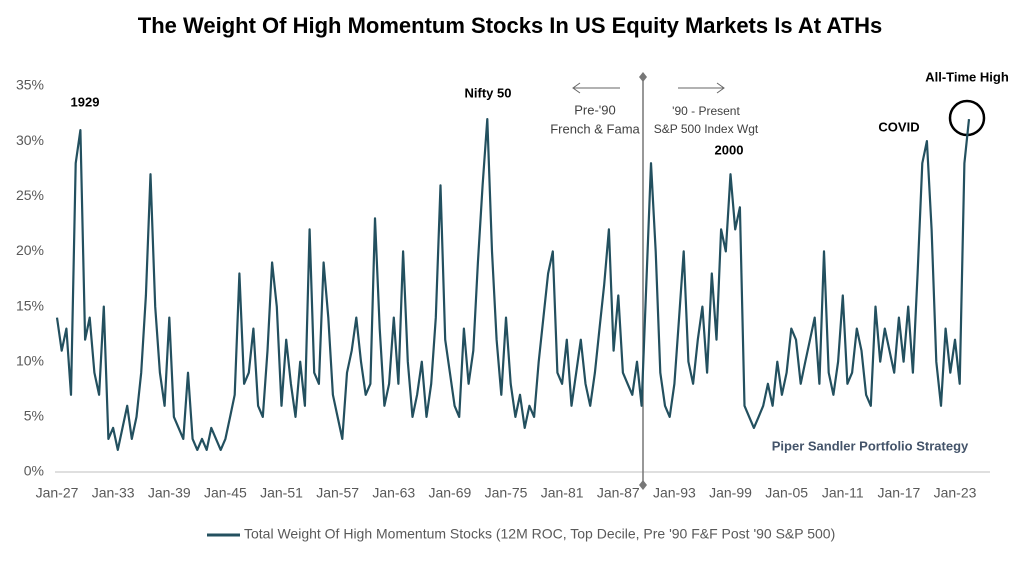  I want to click on x-tick-label: Jan-39, so click(169, 493).